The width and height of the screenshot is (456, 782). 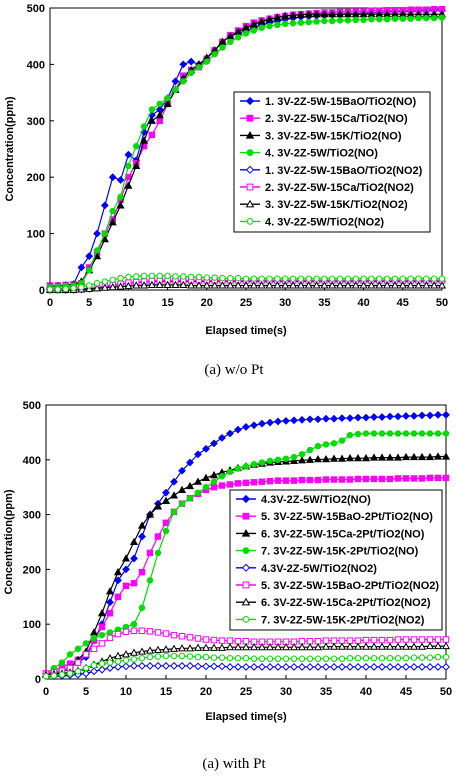 I want to click on y-tick-label: 100, so click(x=36, y=235).